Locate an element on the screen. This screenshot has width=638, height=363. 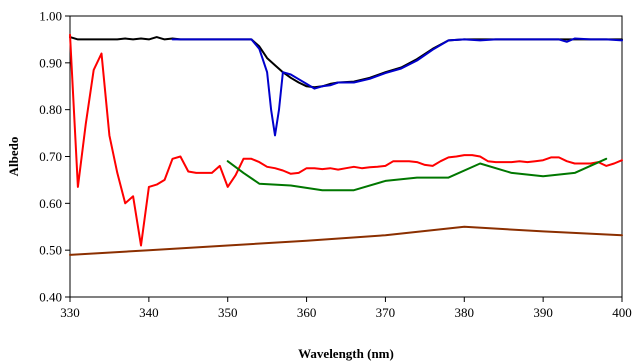
x-tick-label: 370 is located at coordinates (386, 312).